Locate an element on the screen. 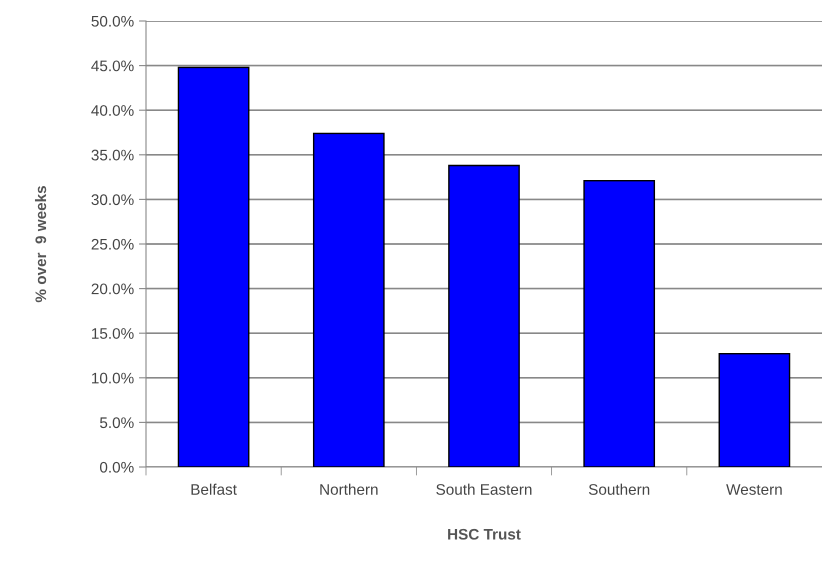  y-tick-label: 40.0% is located at coordinates (112, 110).